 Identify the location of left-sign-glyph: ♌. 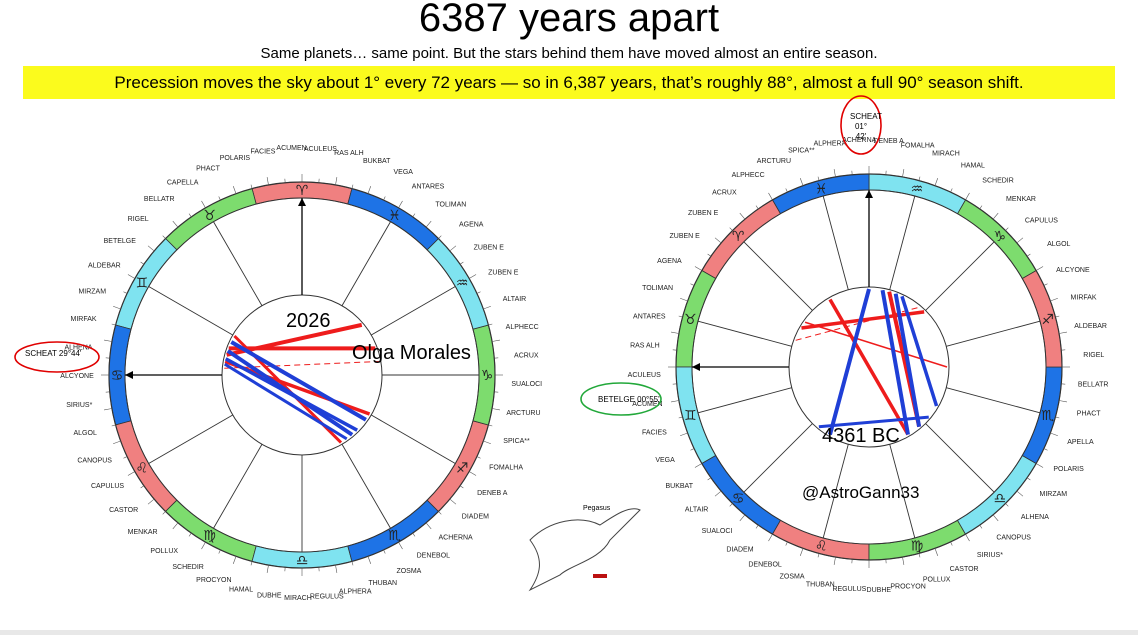
(142, 469).